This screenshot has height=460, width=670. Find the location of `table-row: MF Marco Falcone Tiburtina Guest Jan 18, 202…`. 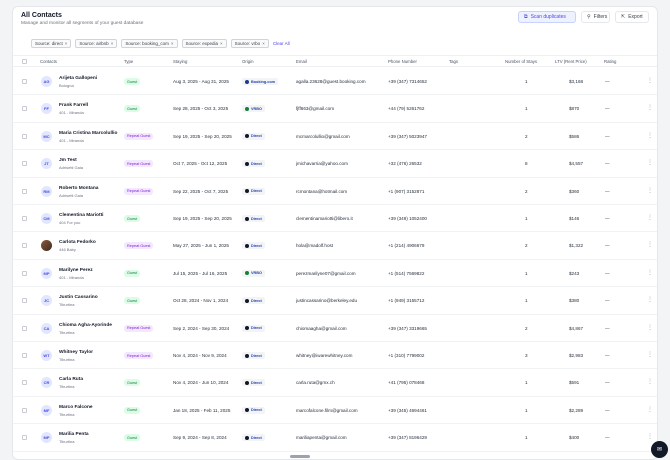

table-row: MF Marco Falcone Tiburtina Guest Jan 18, 202… is located at coordinates (335, 411).